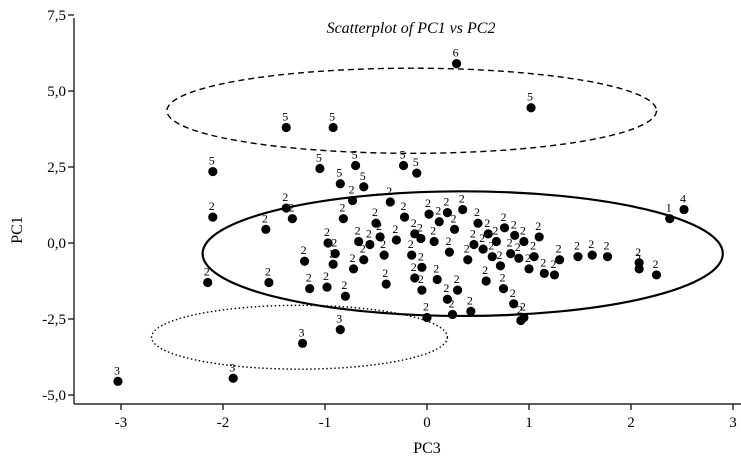  I want to click on x-tick-label: 1, so click(529, 423).